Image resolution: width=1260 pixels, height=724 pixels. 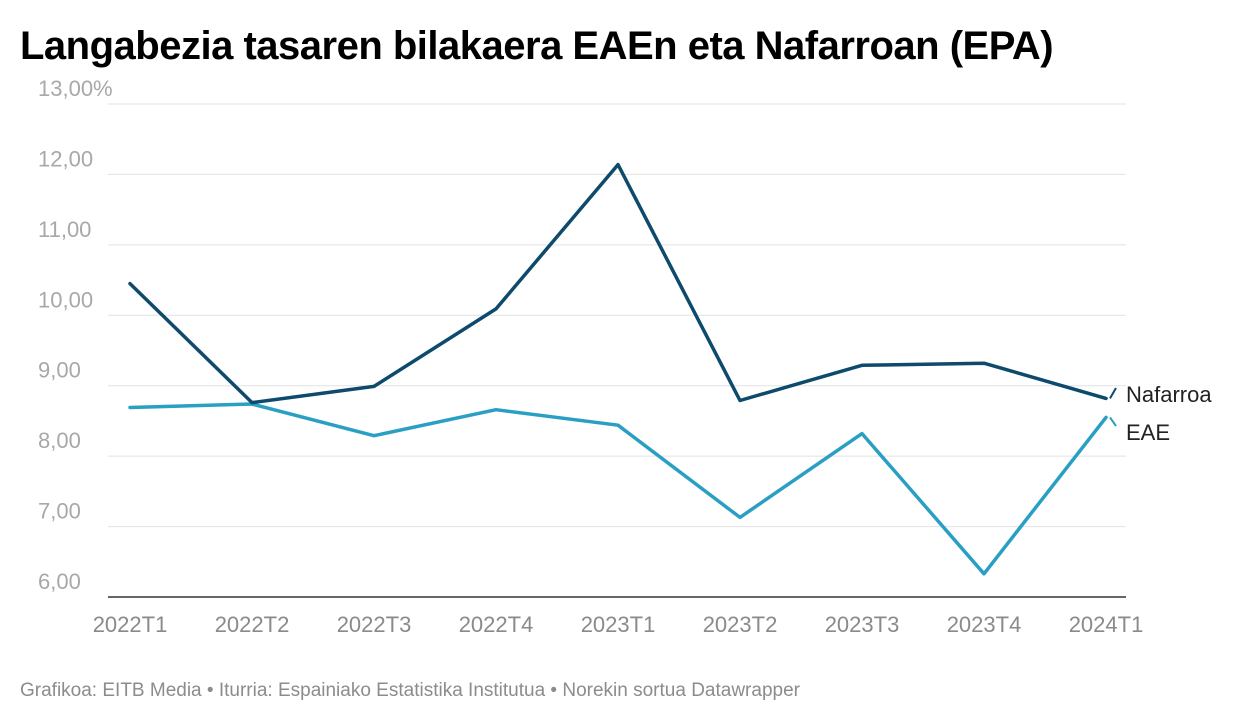 I want to click on x-tick-label: 2024T1, so click(x=1106, y=624).